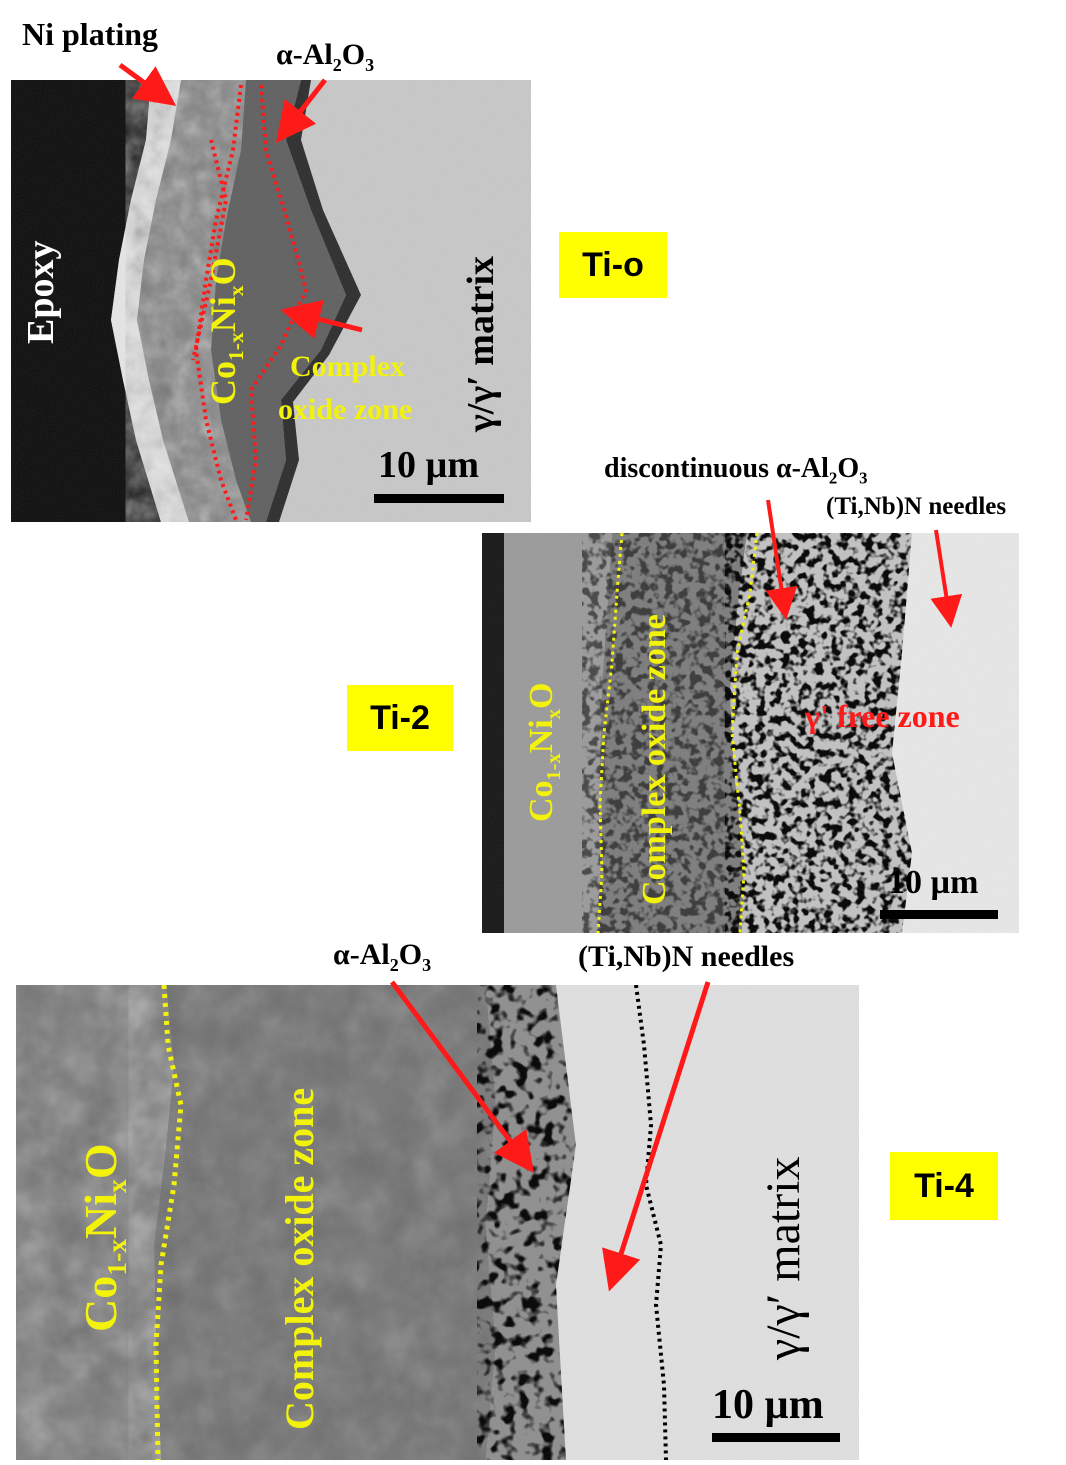 The height and width of the screenshot is (1465, 1066). Describe the element at coordinates (345, 409) in the screenshot. I see `label-complex-ti0-line2: oxide zone` at that location.